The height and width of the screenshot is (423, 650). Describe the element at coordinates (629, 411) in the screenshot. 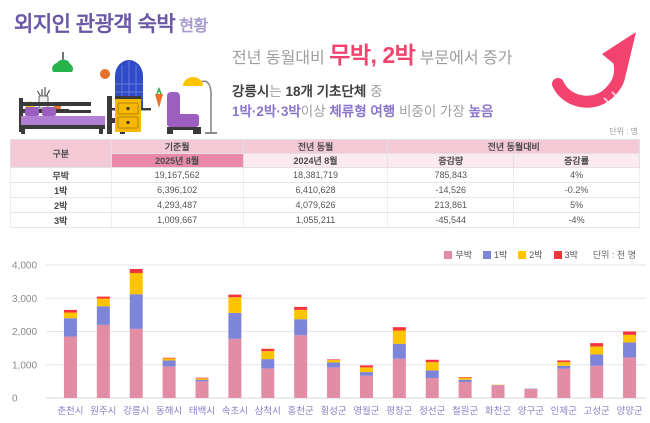

I see `x-axis-category-label: 양양군` at that location.